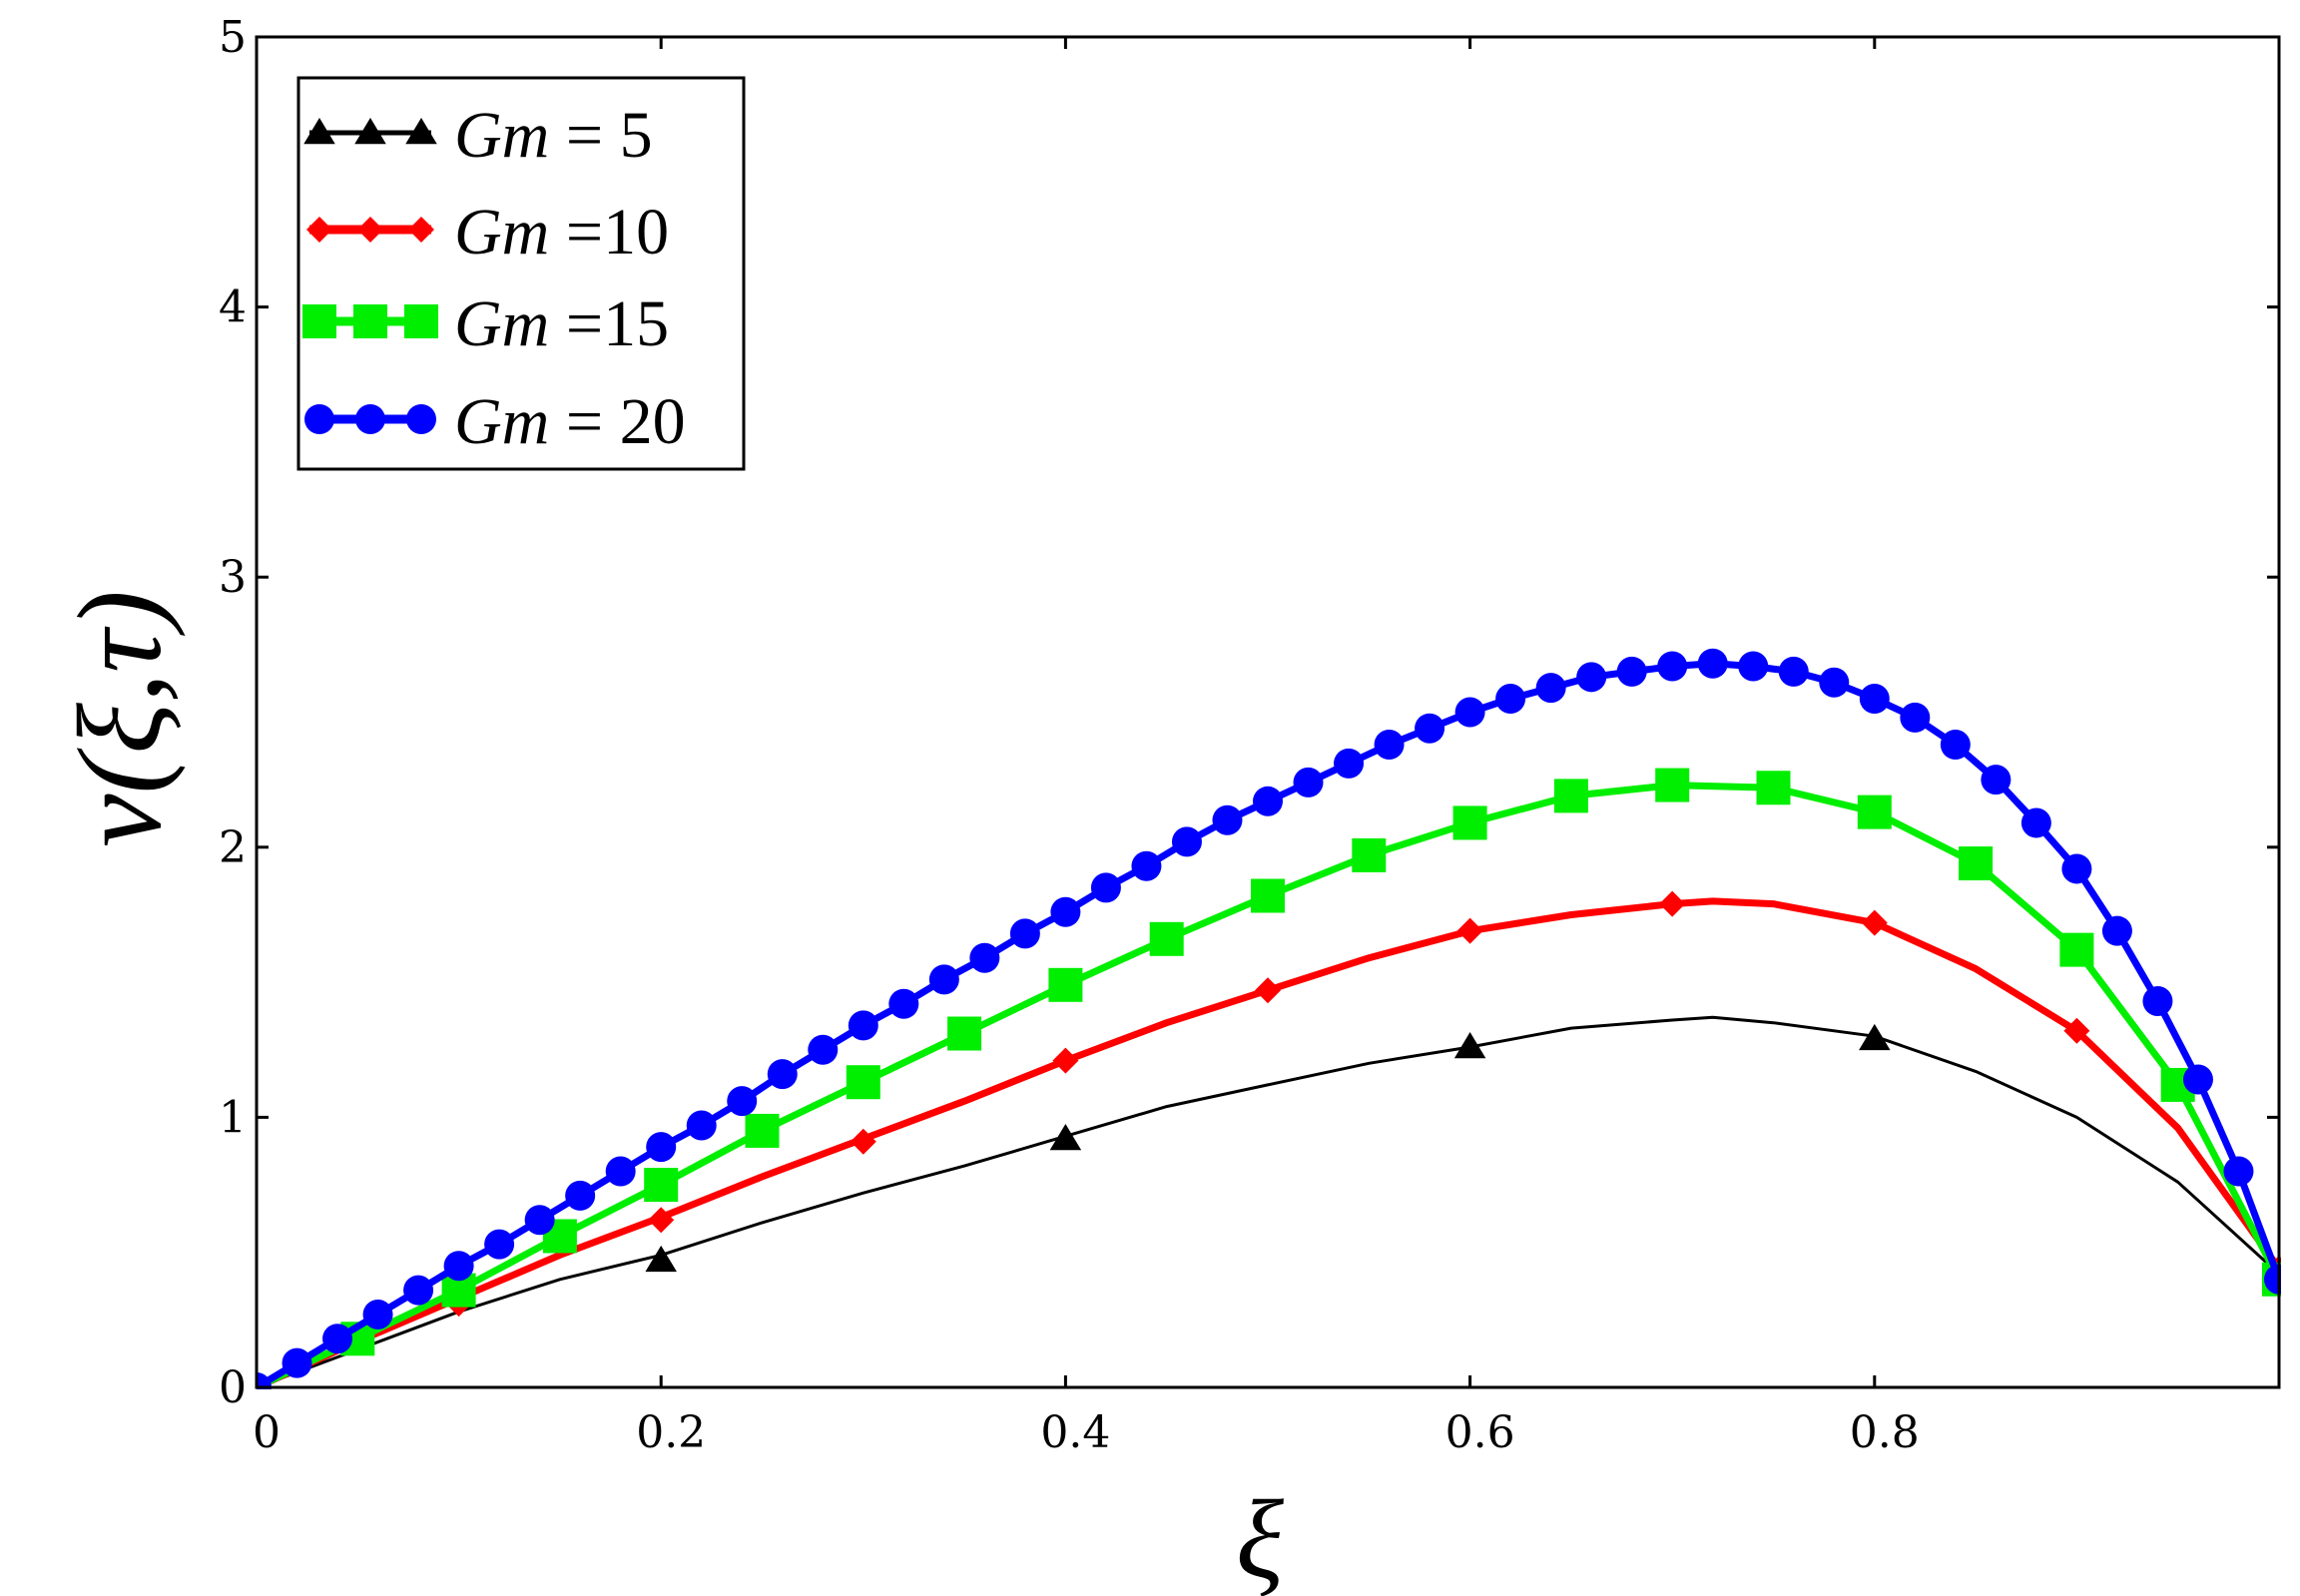 This screenshot has height=1596, width=2300. I want to click on legend-label: Gm = 20, so click(570, 421).